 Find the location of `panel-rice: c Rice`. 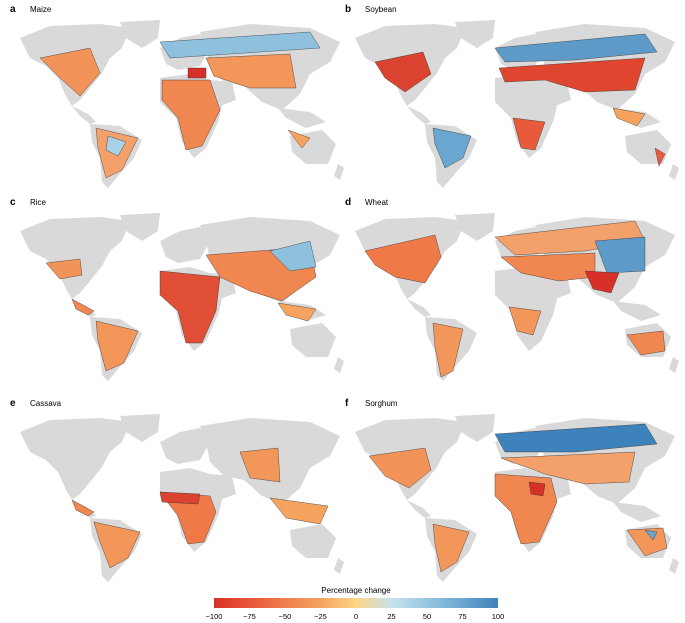

panel-rice: c Rice is located at coordinates (177, 289).